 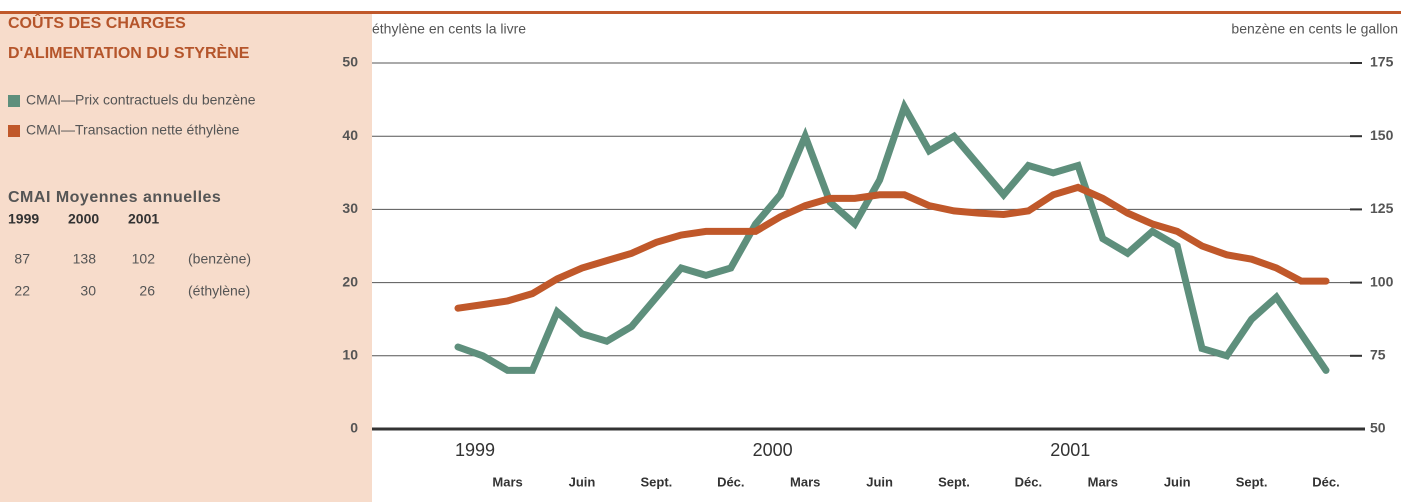 What do you see at coordinates (700, 12) in the screenshot?
I see `top-rule` at bounding box center [700, 12].